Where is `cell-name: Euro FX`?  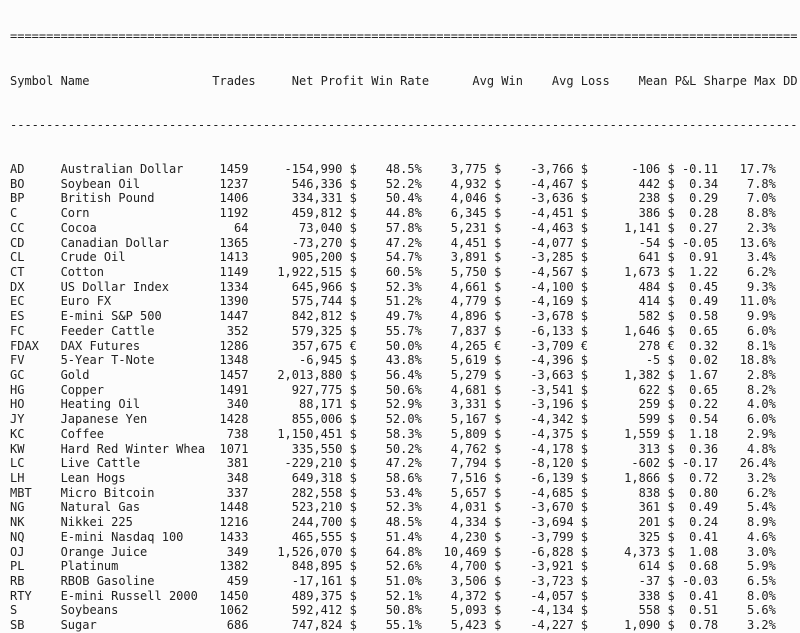 cell-name: Euro FX is located at coordinates (136, 301).